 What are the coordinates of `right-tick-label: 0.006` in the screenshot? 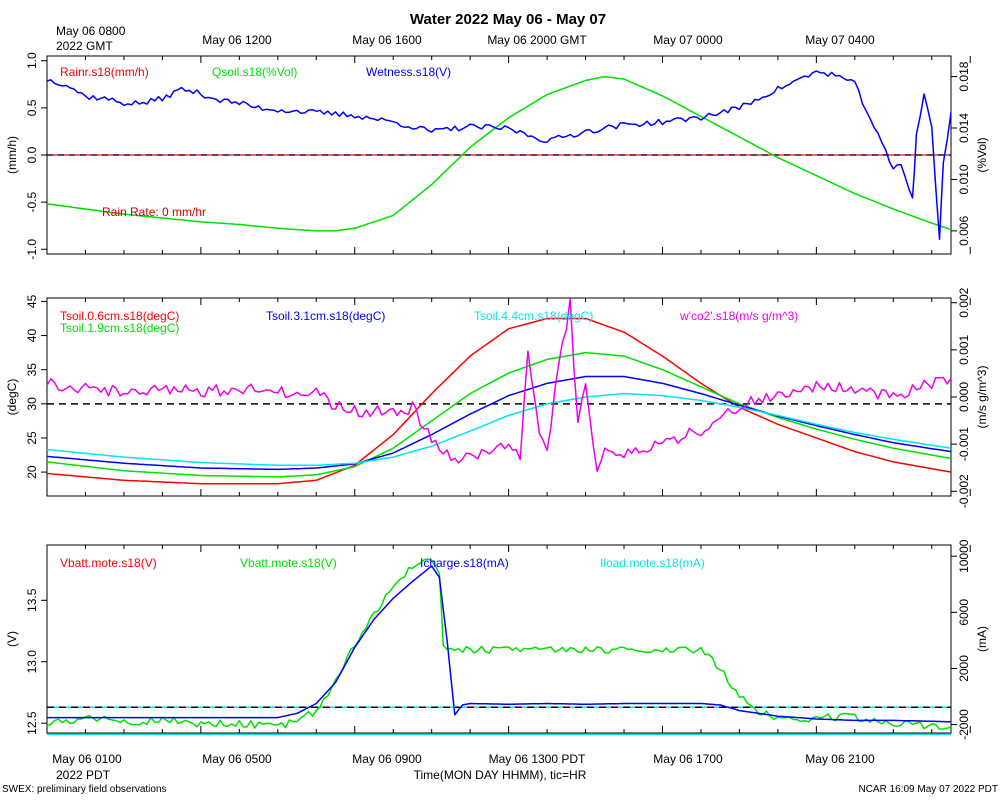 It's located at (964, 231).